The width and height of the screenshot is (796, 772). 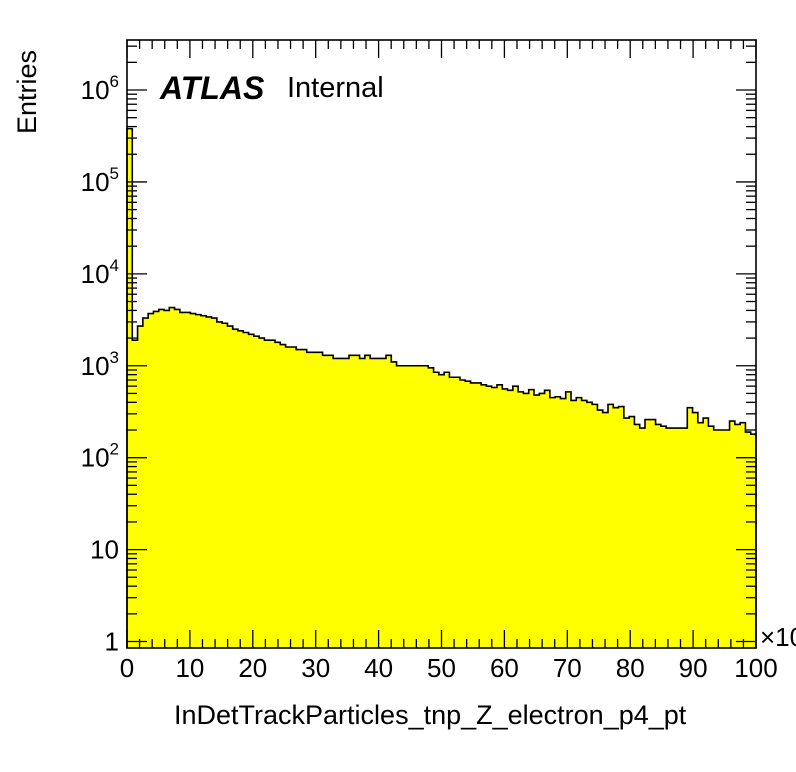 I want to click on x-tick-label: 30, so click(x=315, y=668).